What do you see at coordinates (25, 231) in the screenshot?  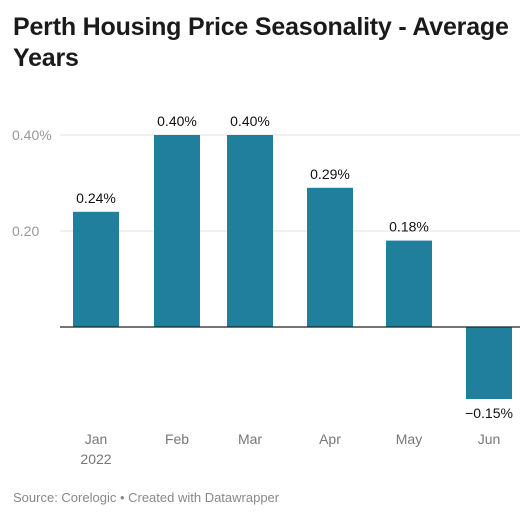 I see `y-tick-label: 0.20` at bounding box center [25, 231].